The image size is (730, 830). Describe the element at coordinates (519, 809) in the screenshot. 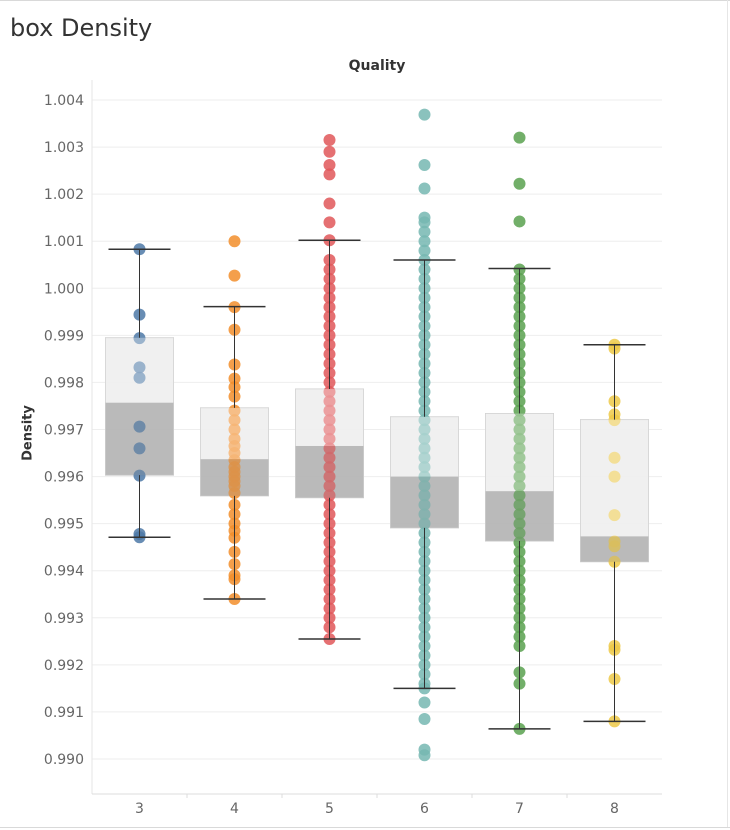

I see `x-tick-label: 7` at that location.